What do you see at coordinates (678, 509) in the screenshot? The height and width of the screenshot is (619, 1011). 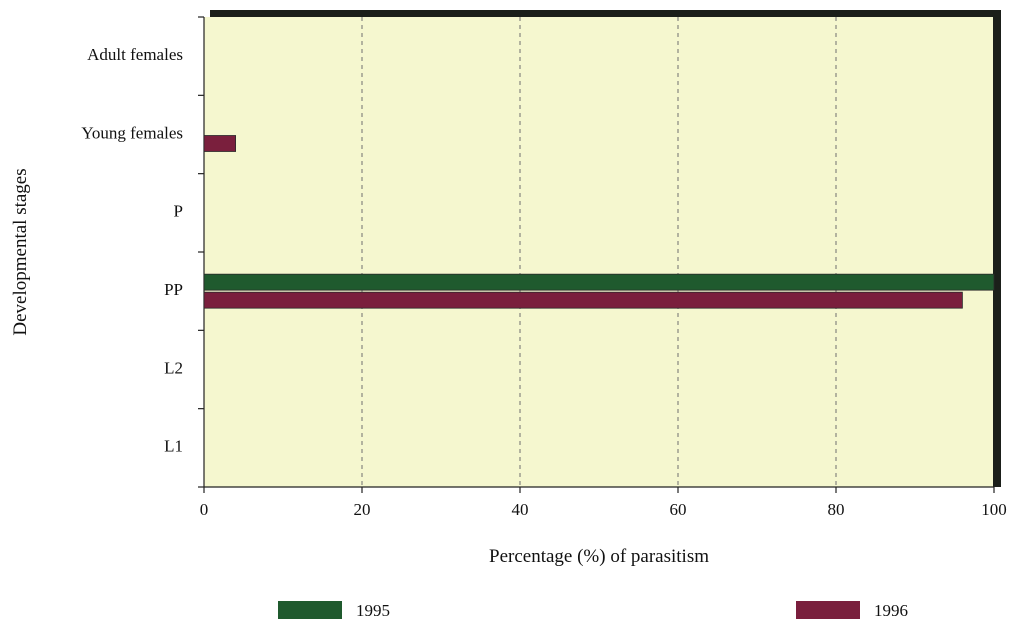 I see `x-tick-label: 60` at bounding box center [678, 509].